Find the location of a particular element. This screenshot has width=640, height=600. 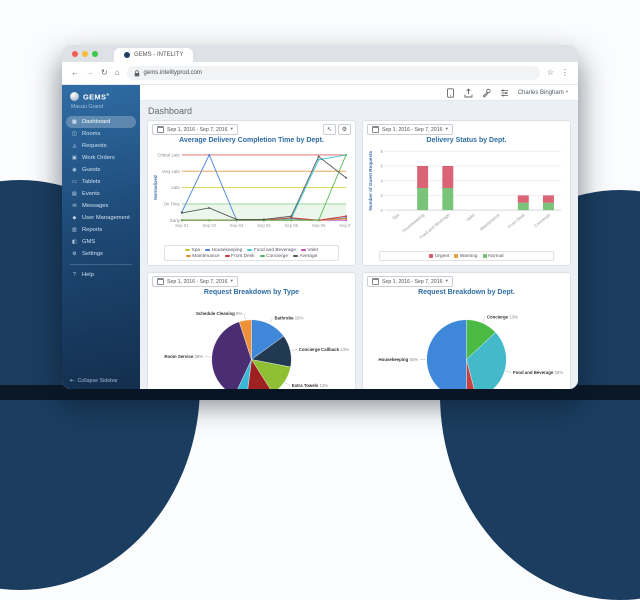

wrench-icon is located at coordinates (486, 93).